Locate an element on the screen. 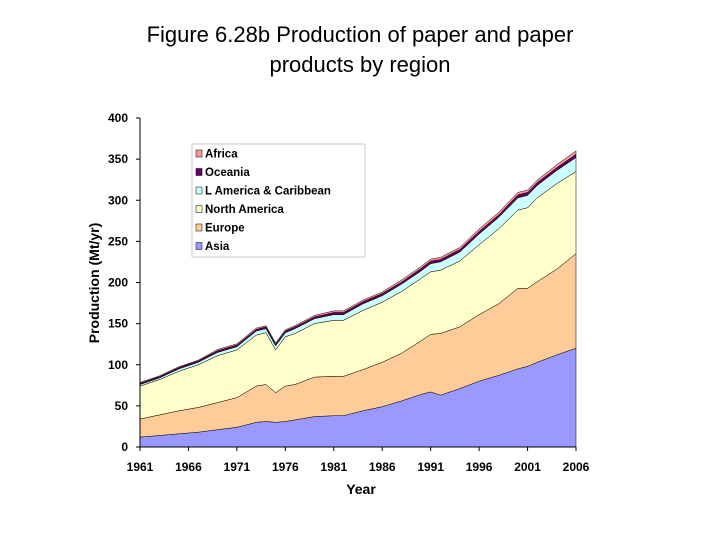 The height and width of the screenshot is (540, 720). y-tick-label: 150 is located at coordinates (118, 324).